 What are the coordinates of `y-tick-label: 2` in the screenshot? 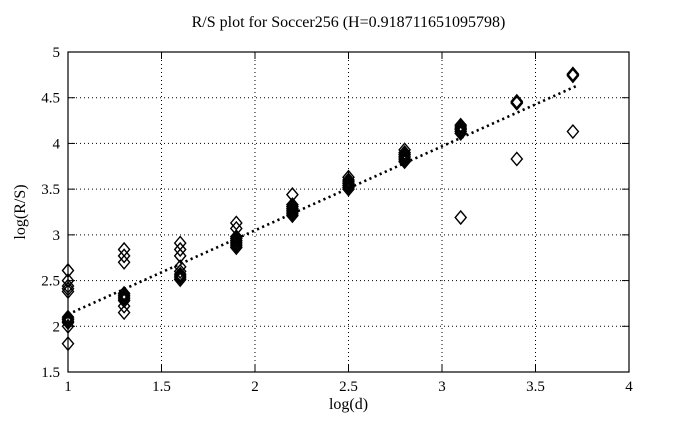 It's located at (57, 327).